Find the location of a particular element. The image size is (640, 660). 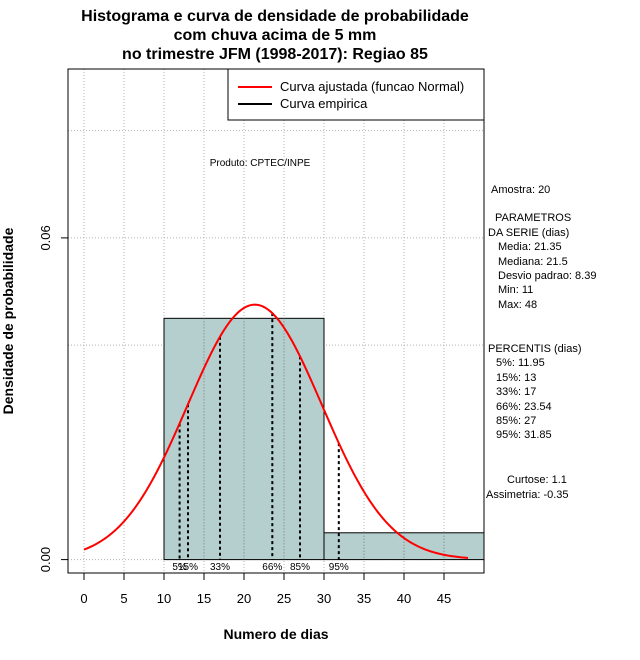

y-tick-label-0: 0.00 is located at coordinates (45, 559).